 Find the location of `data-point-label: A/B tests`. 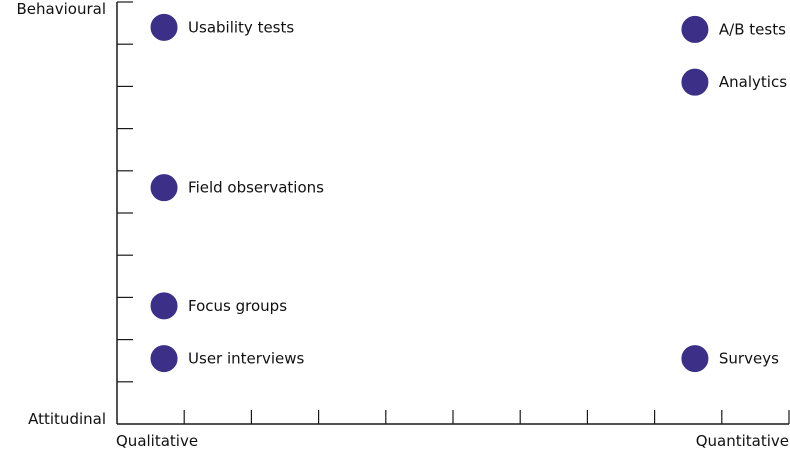

data-point-label: A/B tests is located at coordinates (752, 29).